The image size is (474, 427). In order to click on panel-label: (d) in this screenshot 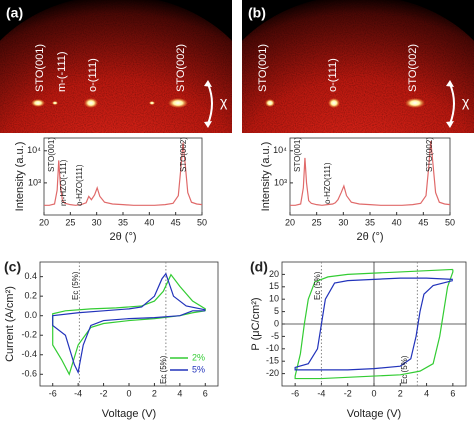, I will do `click(259, 267)`.